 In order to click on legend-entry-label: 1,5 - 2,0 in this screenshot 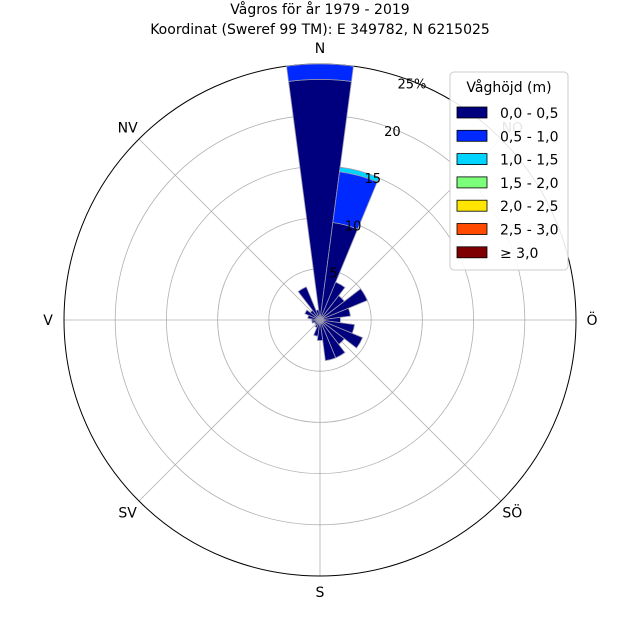, I will do `click(529, 184)`.